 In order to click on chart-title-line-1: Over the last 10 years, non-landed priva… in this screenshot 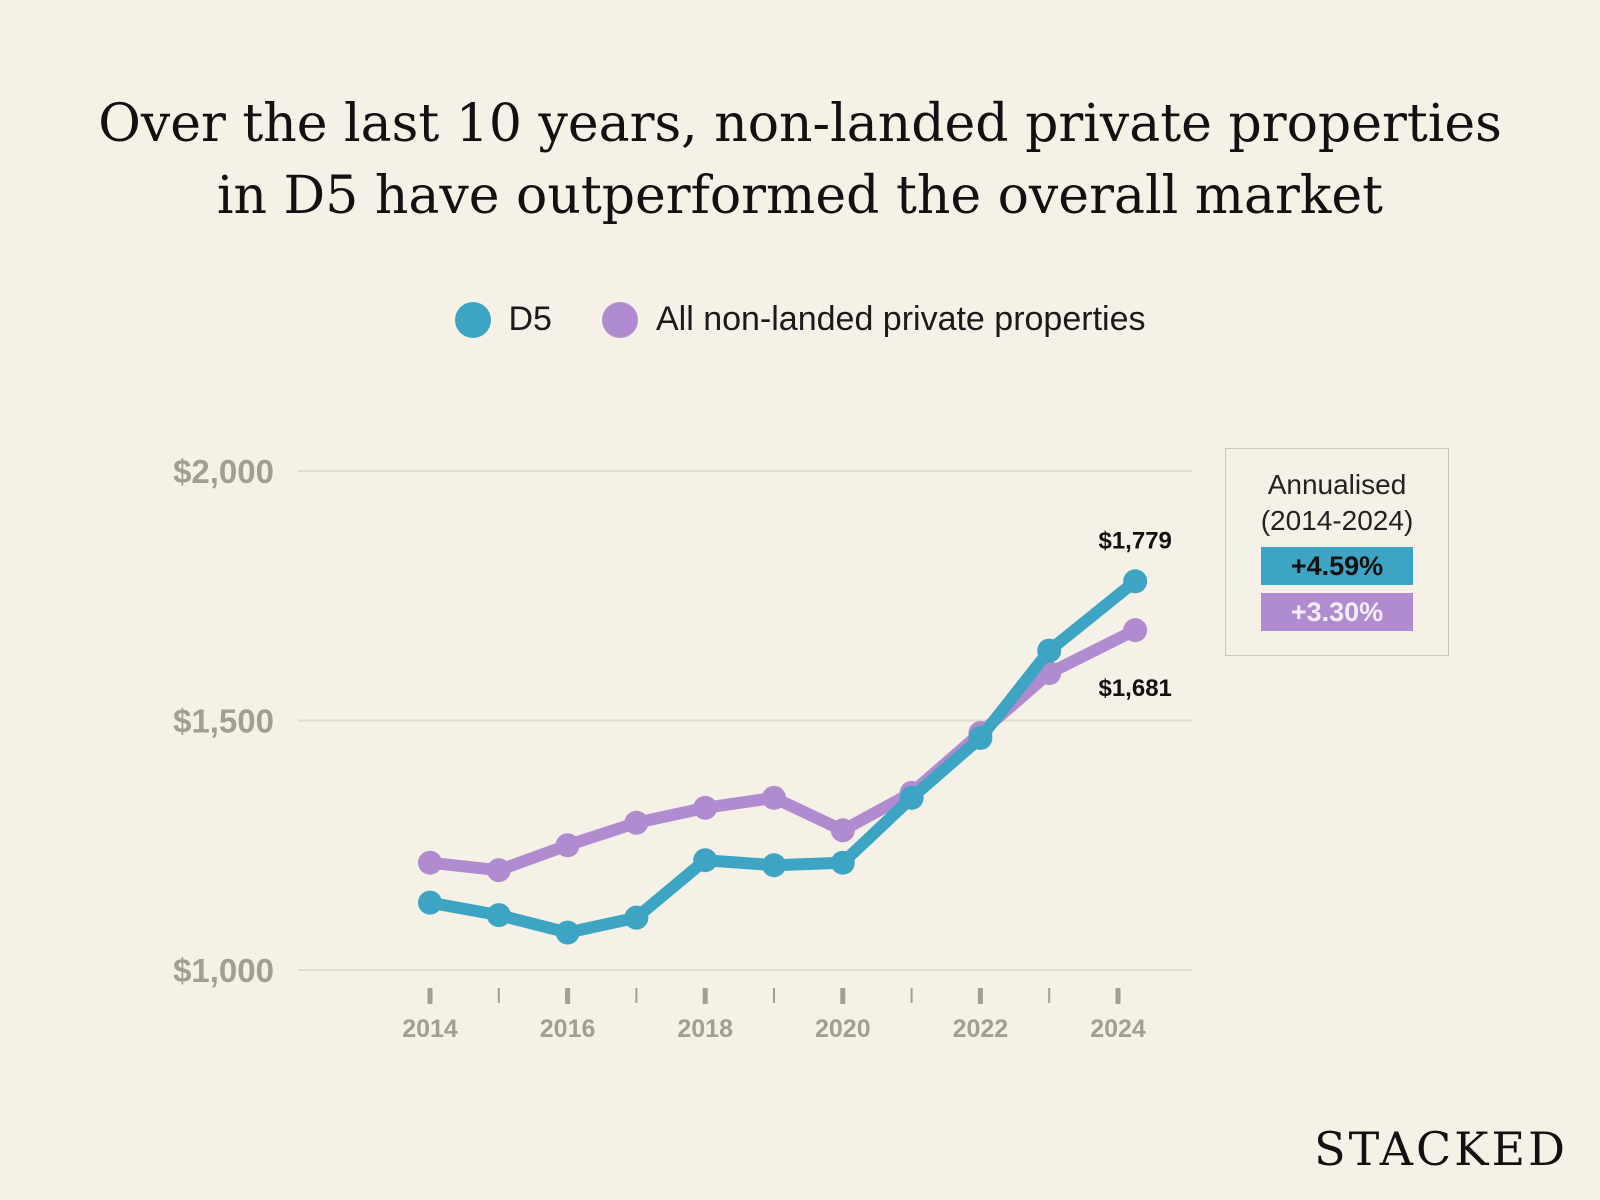, I will do `click(800, 124)`.